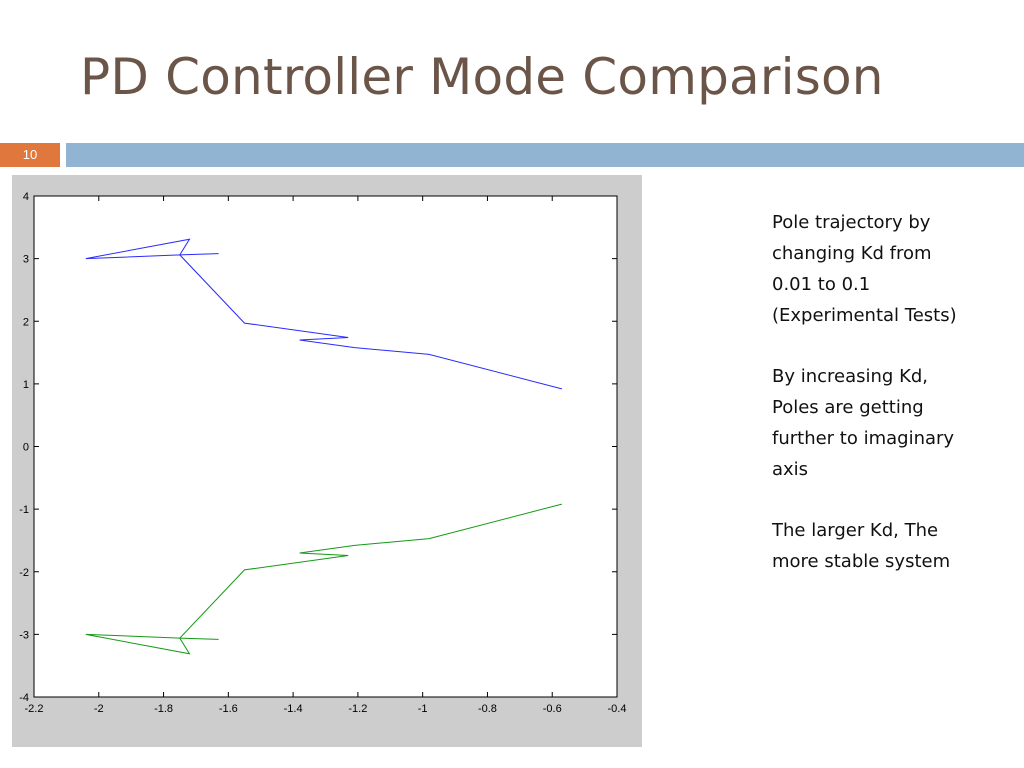 The height and width of the screenshot is (768, 1024). I want to click on note-line: (Experimental Tests), so click(864, 315).